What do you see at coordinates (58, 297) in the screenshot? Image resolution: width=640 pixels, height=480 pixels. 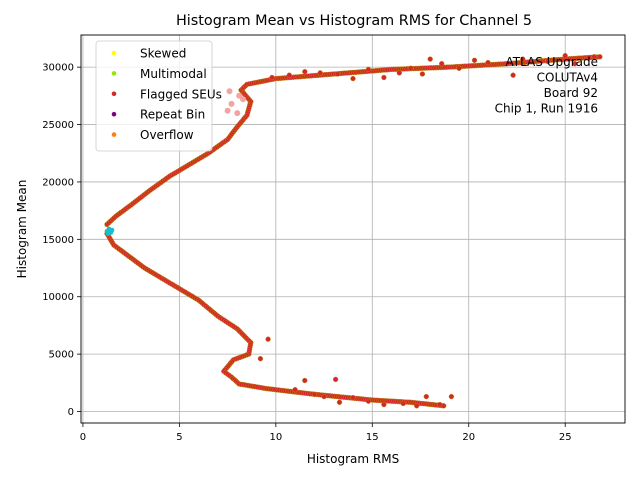 I see `y-tick-label: 10000` at bounding box center [58, 297].